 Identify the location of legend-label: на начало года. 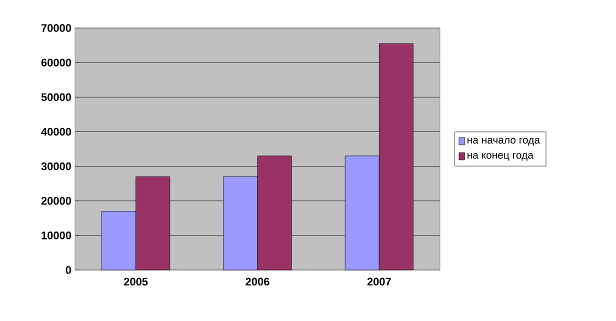
(504, 142).